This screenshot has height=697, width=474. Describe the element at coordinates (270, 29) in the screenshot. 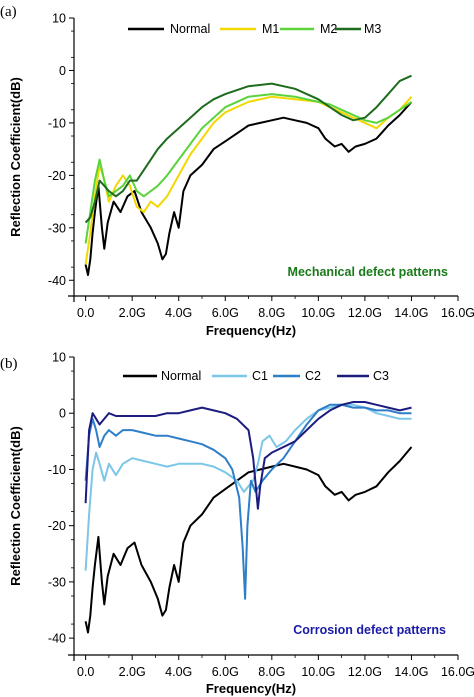

I see `legend-label-m1: M1` at that location.